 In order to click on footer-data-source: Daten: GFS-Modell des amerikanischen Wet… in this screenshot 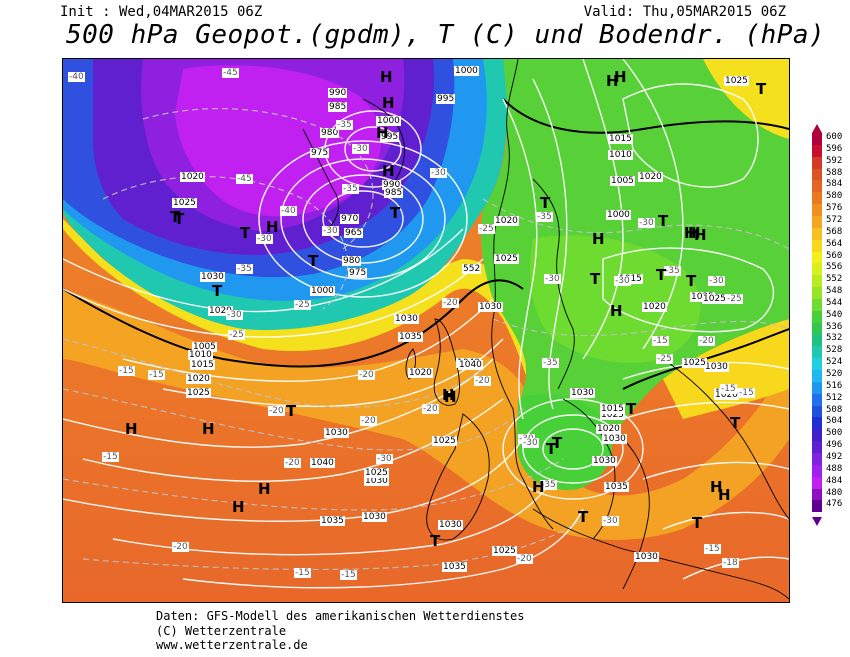, I will do `click(340, 616)`.